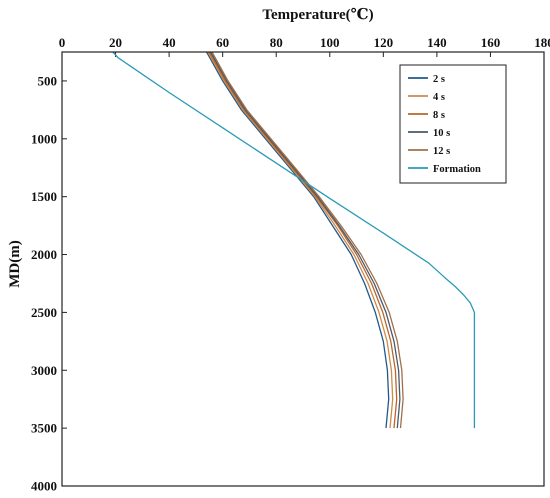 The height and width of the screenshot is (498, 550). I want to click on x-tick-label: 140, so click(437, 42).